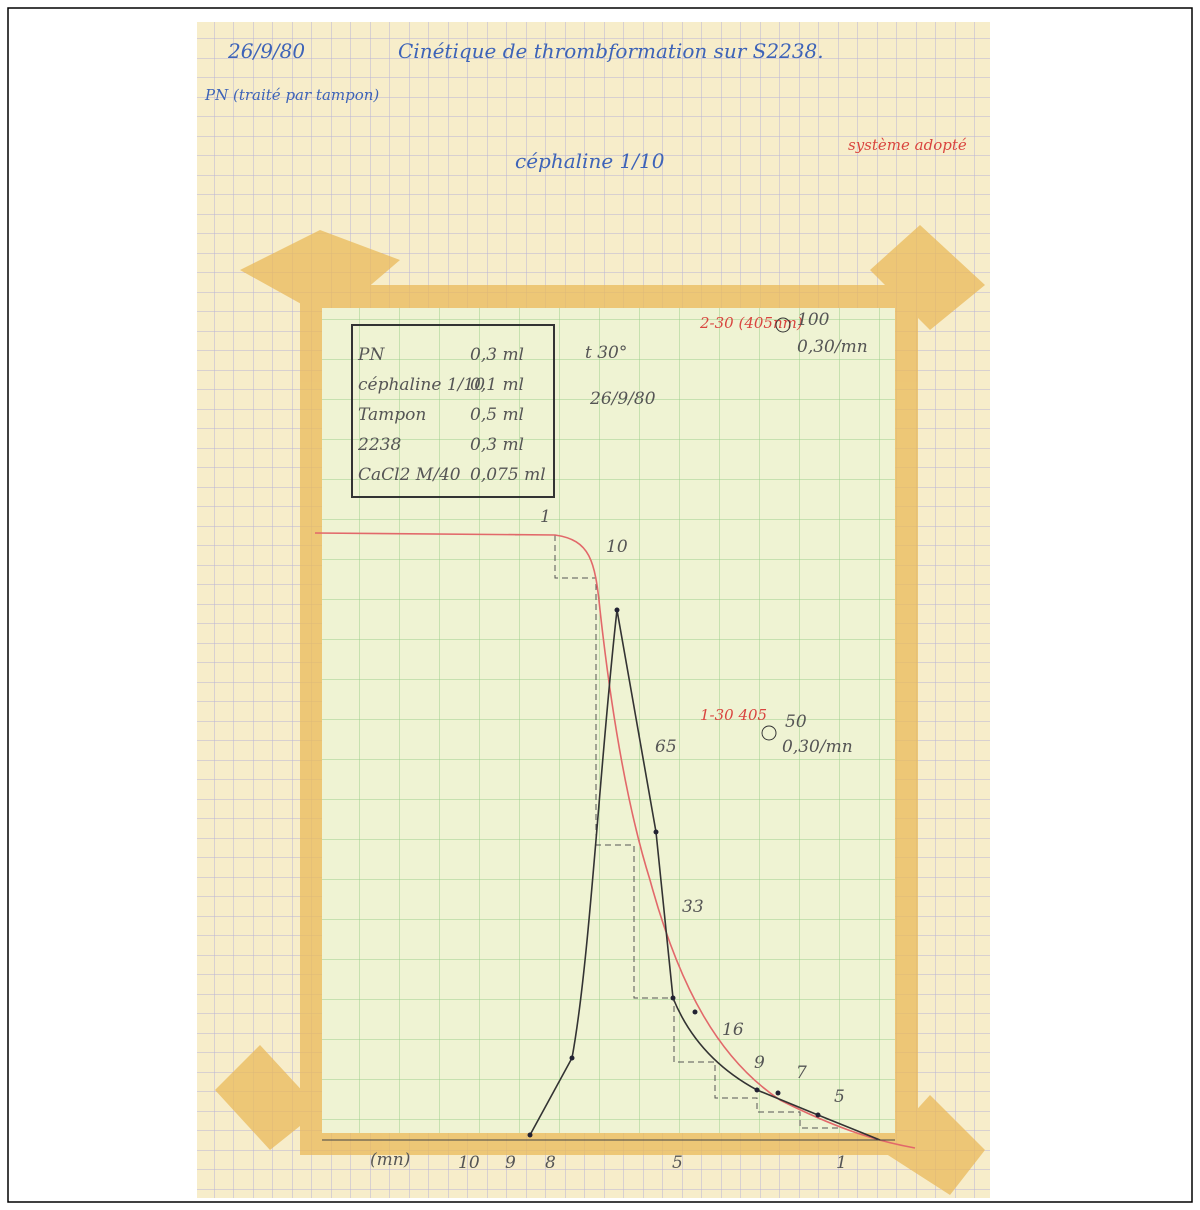 The width and height of the screenshot is (1200, 1210). I want to click on table-label: PN, so click(371, 355).